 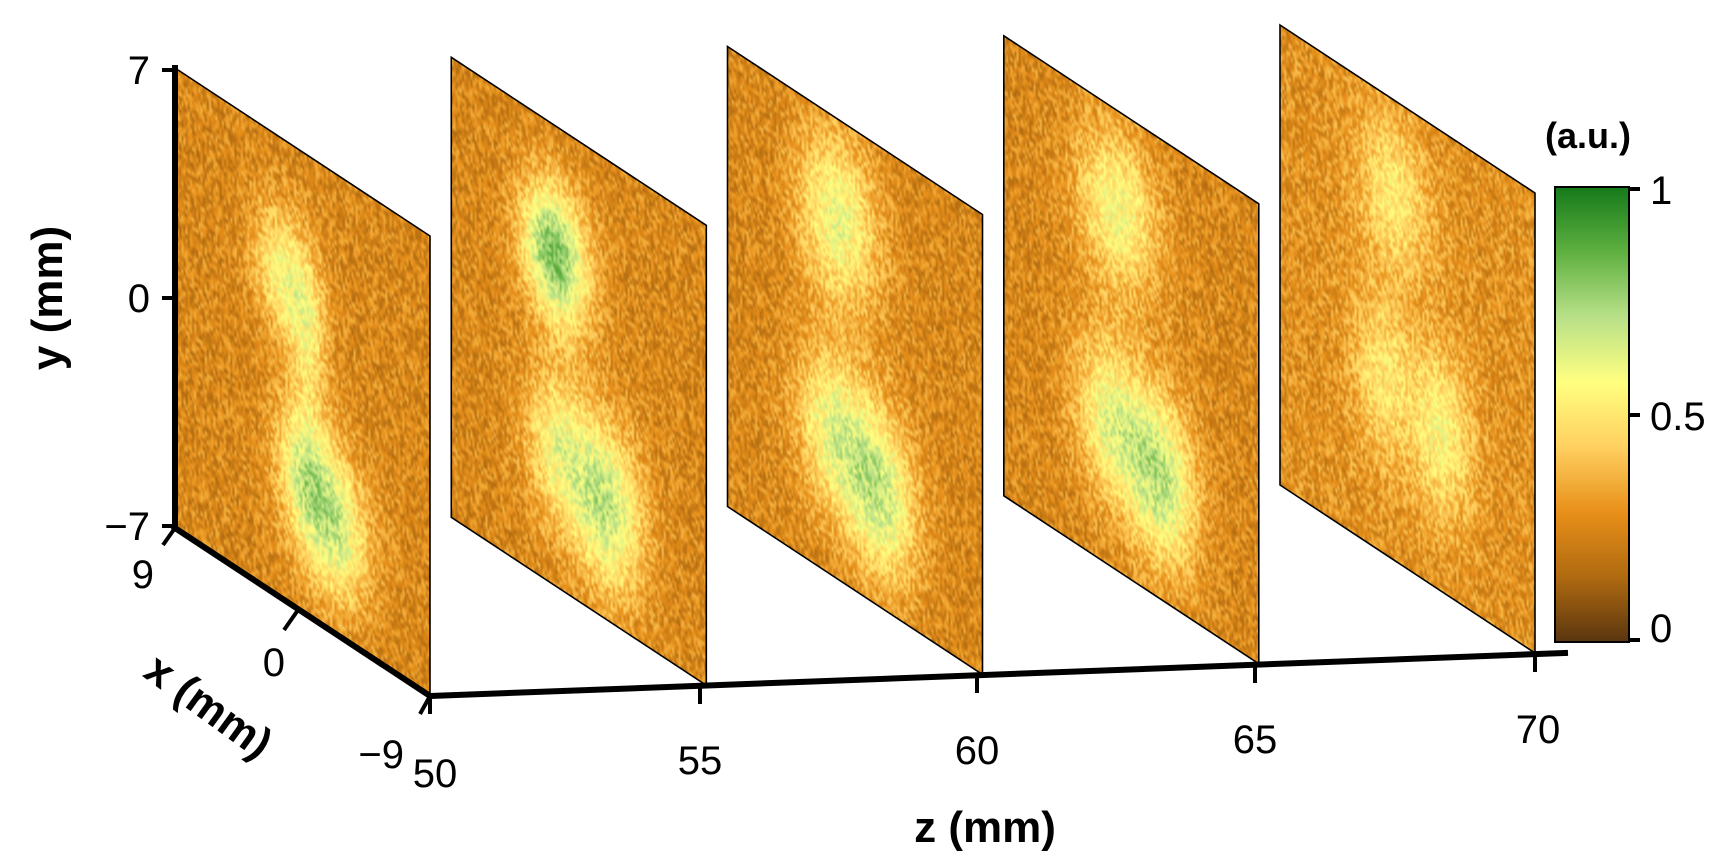 I want to click on y-tick-label: −7, so click(x=127, y=527).